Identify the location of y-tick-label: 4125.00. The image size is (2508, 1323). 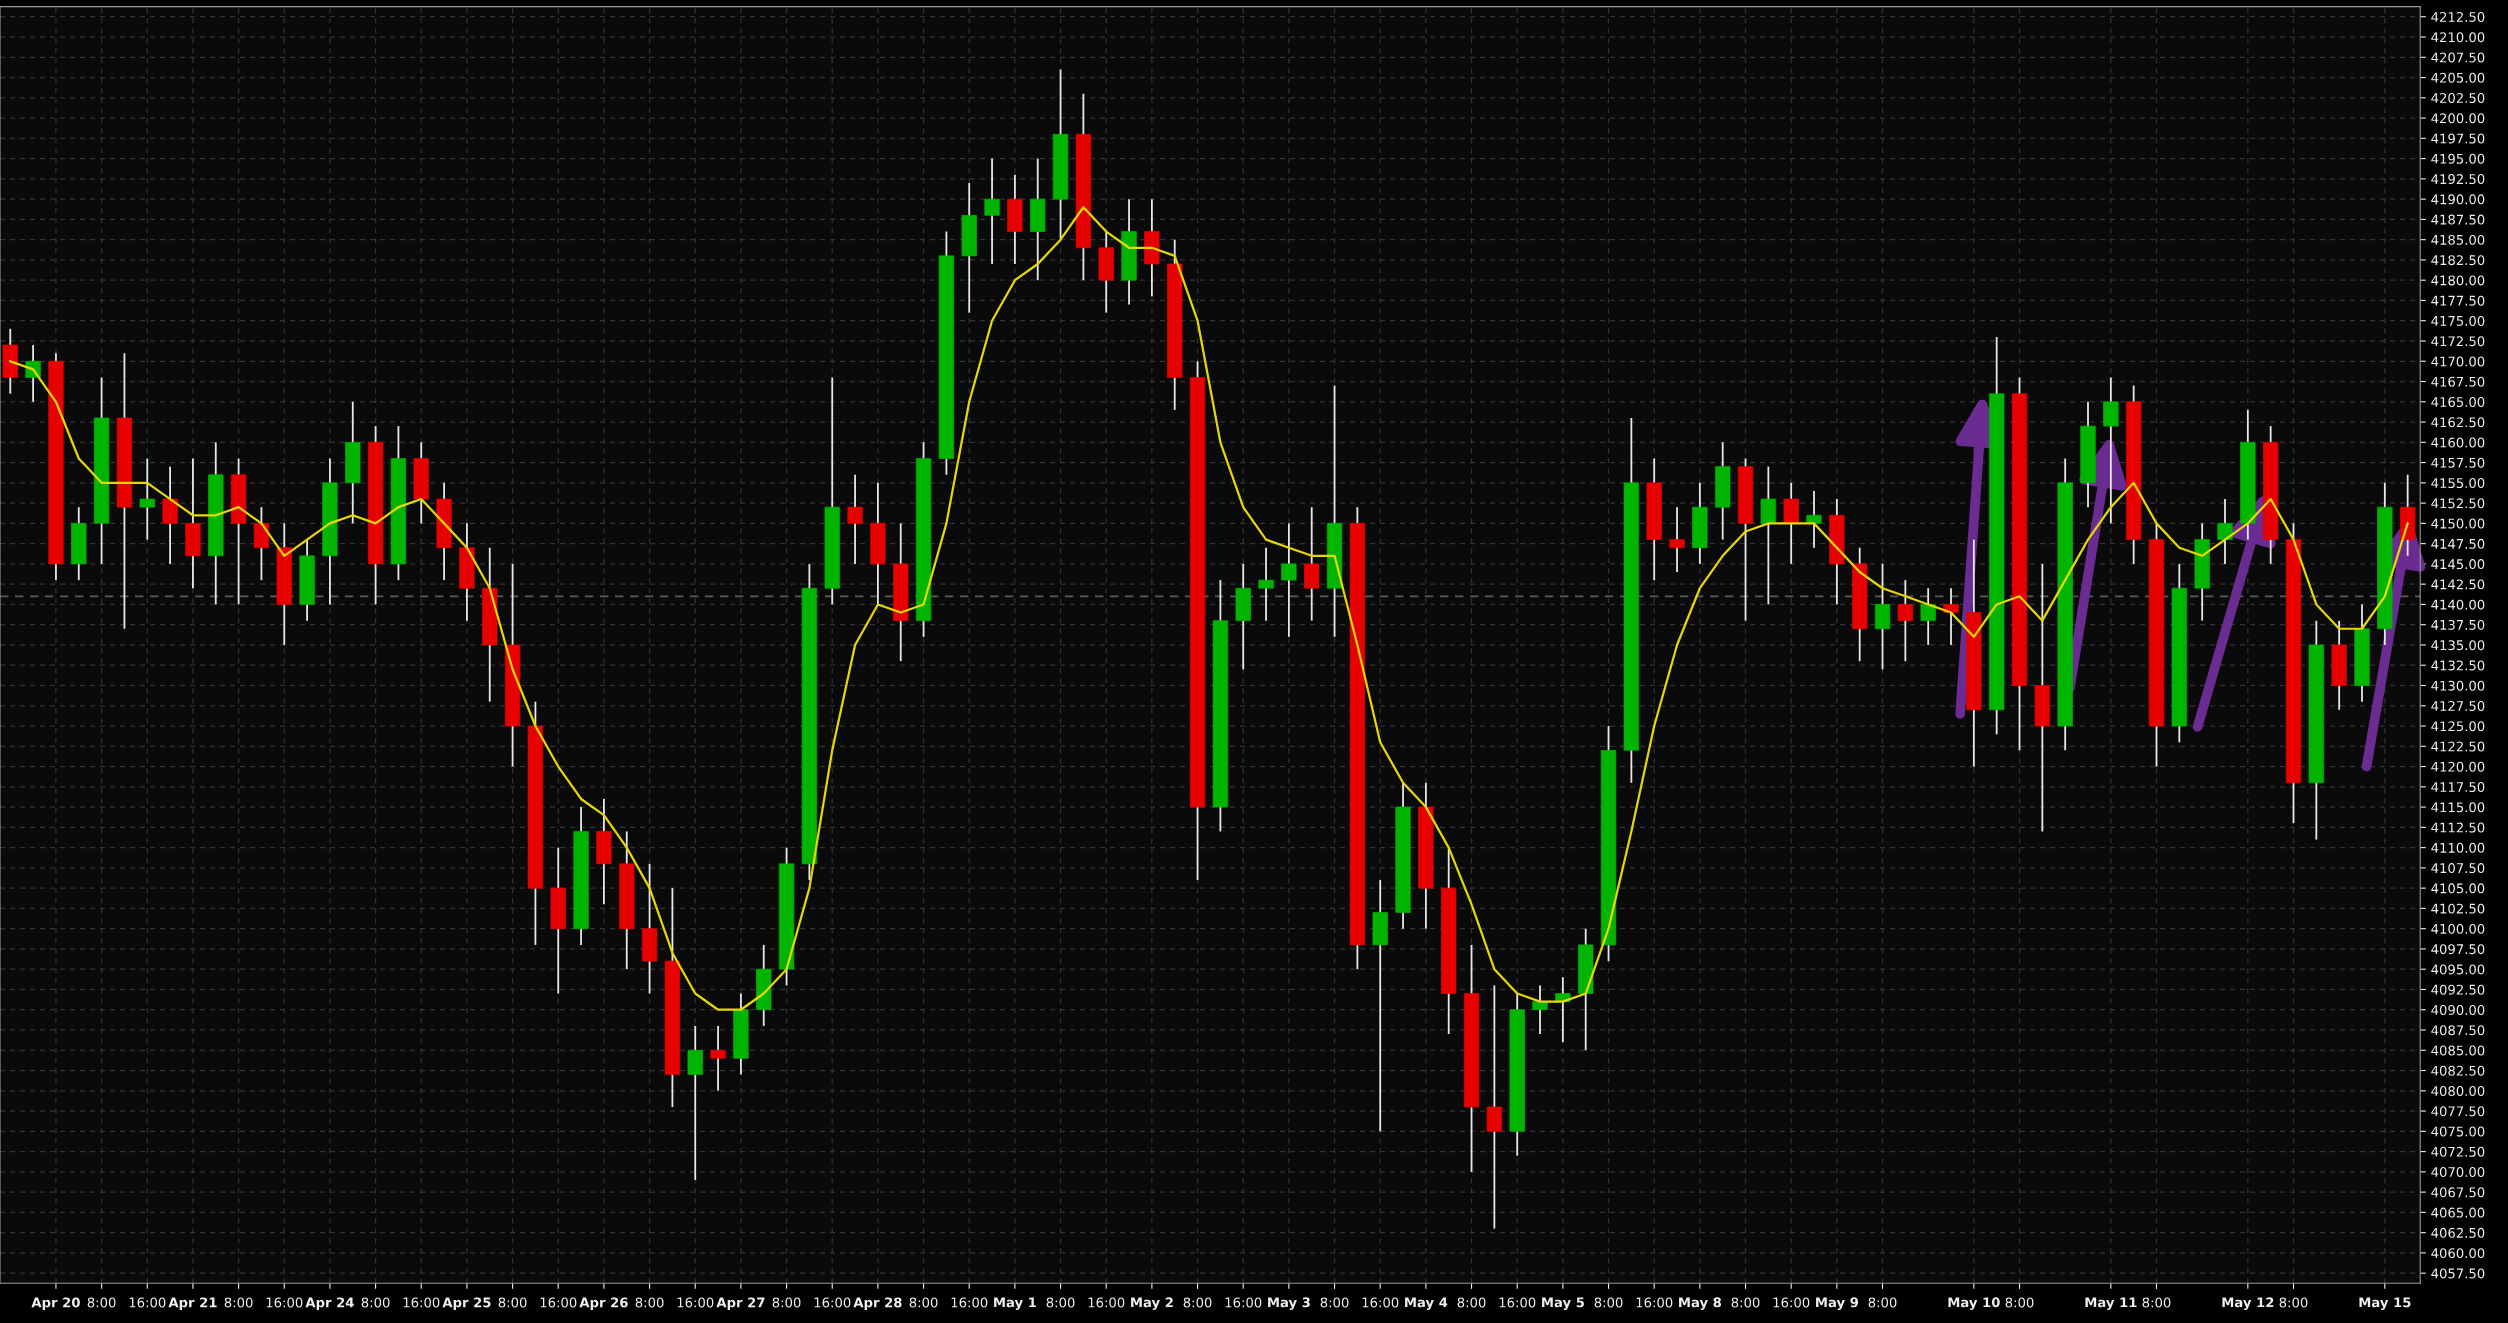
(2458, 726).